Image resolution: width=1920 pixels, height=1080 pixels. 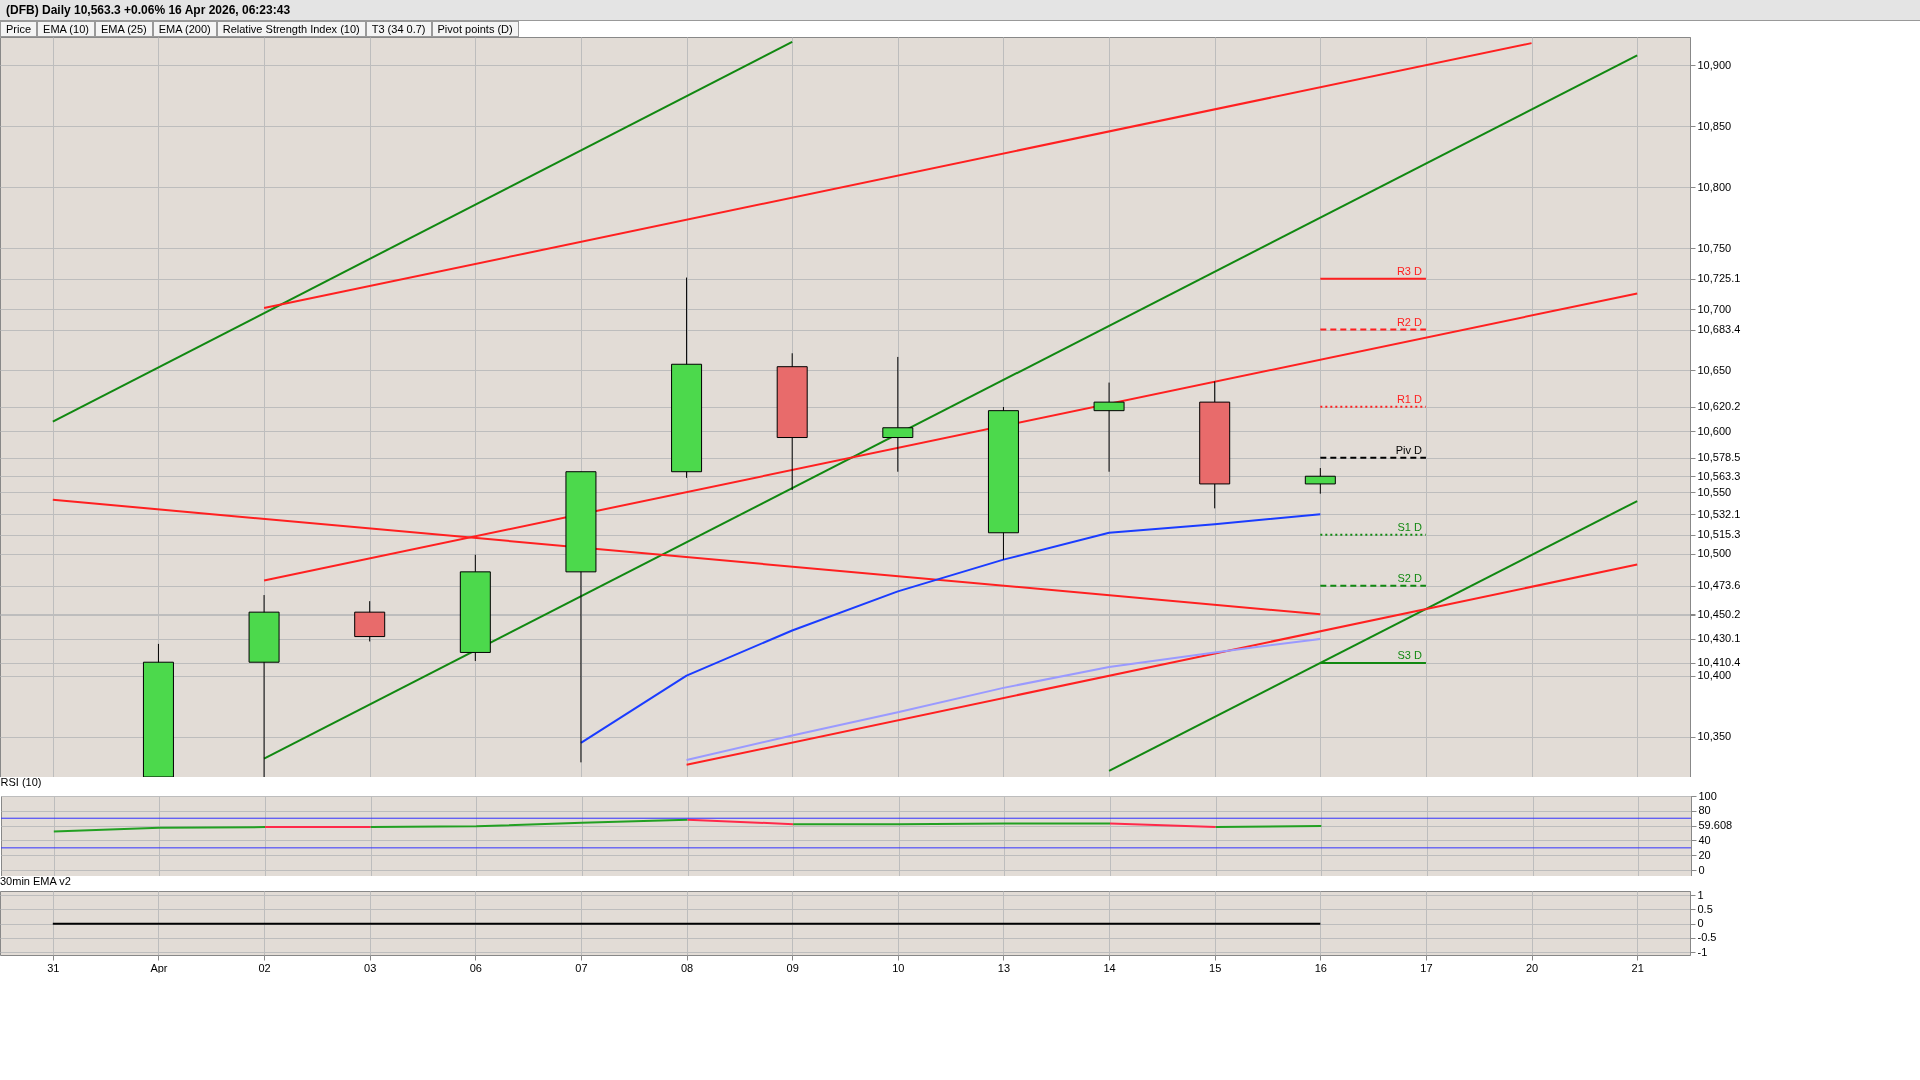 What do you see at coordinates (1714, 186) in the screenshot?
I see `y-tick-label: 10,800` at bounding box center [1714, 186].